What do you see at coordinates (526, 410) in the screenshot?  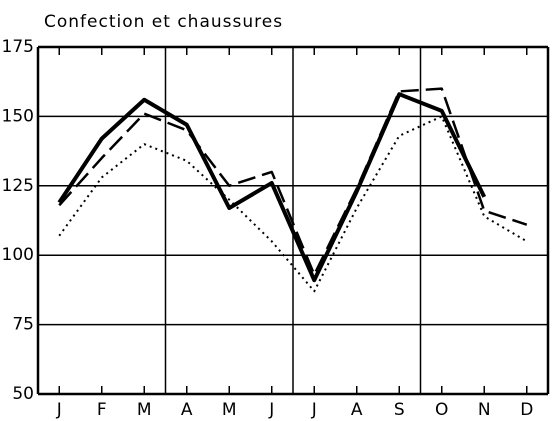 I see `x-tick-label: D` at bounding box center [526, 410].